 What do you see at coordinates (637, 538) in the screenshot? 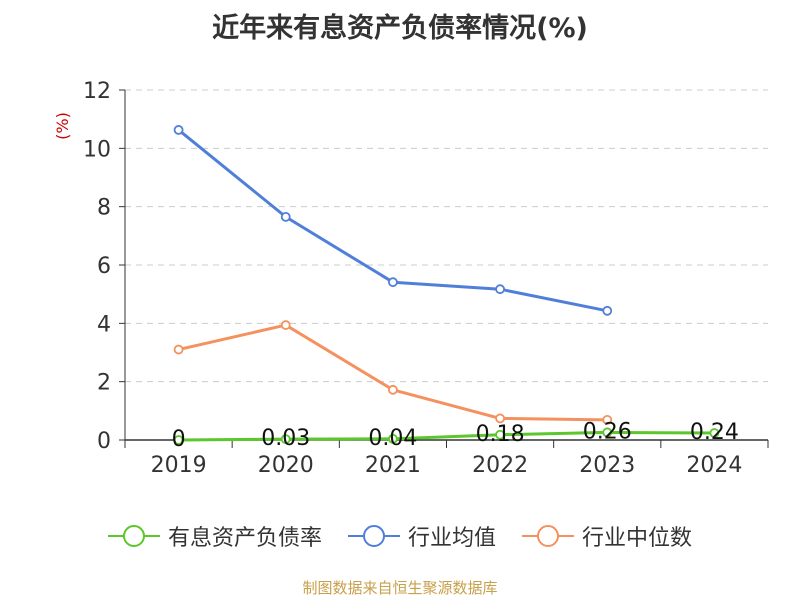
I see `legend-label: 行业中位数` at bounding box center [637, 538].